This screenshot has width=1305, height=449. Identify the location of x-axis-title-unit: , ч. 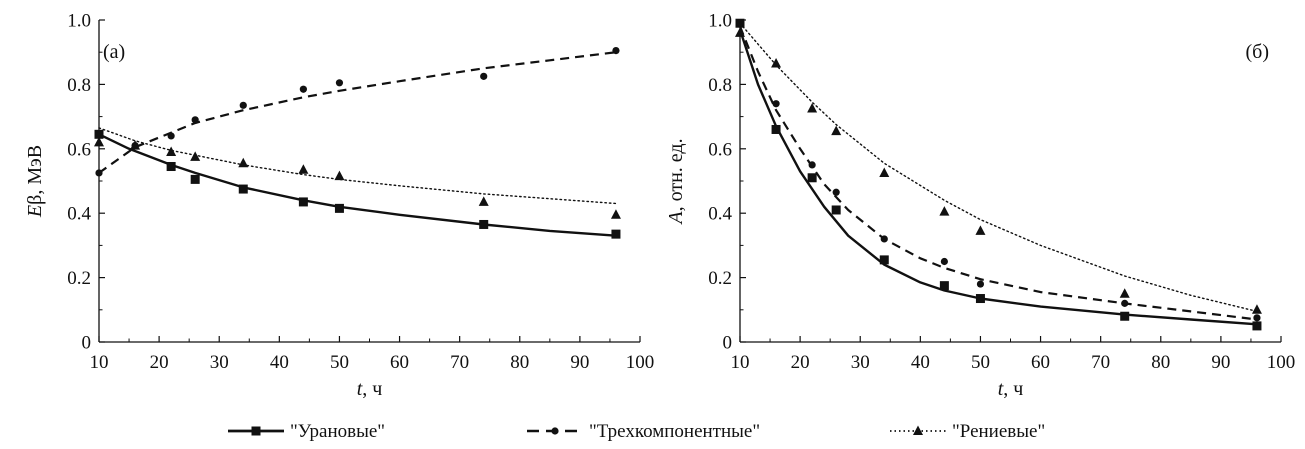
(372, 389).